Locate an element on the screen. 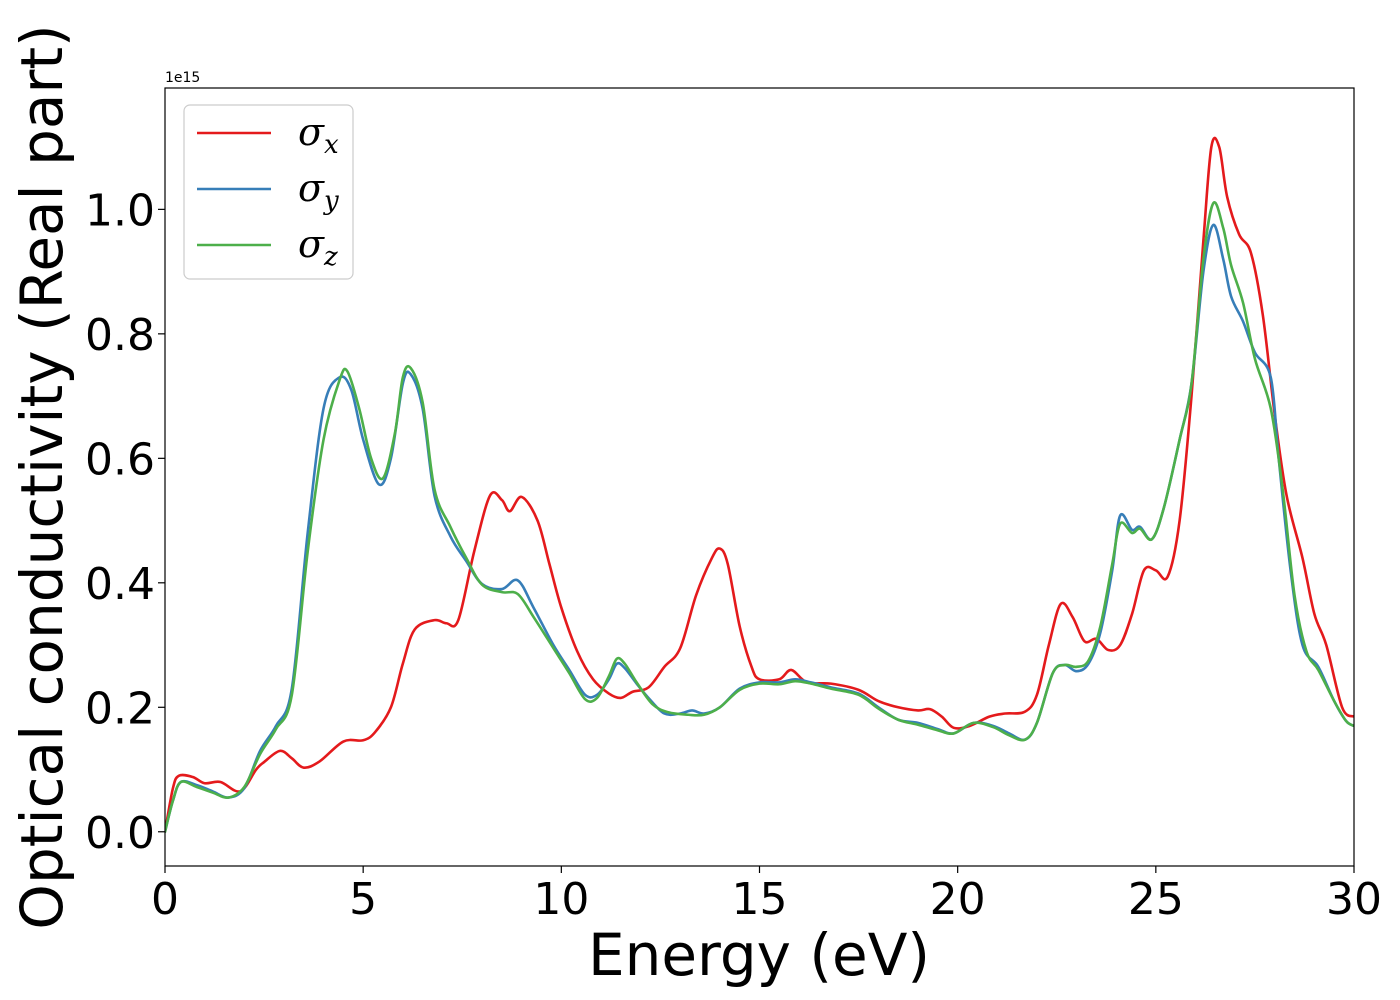 The height and width of the screenshot is (1000, 1400). x-tick-label: 20 is located at coordinates (958, 899).